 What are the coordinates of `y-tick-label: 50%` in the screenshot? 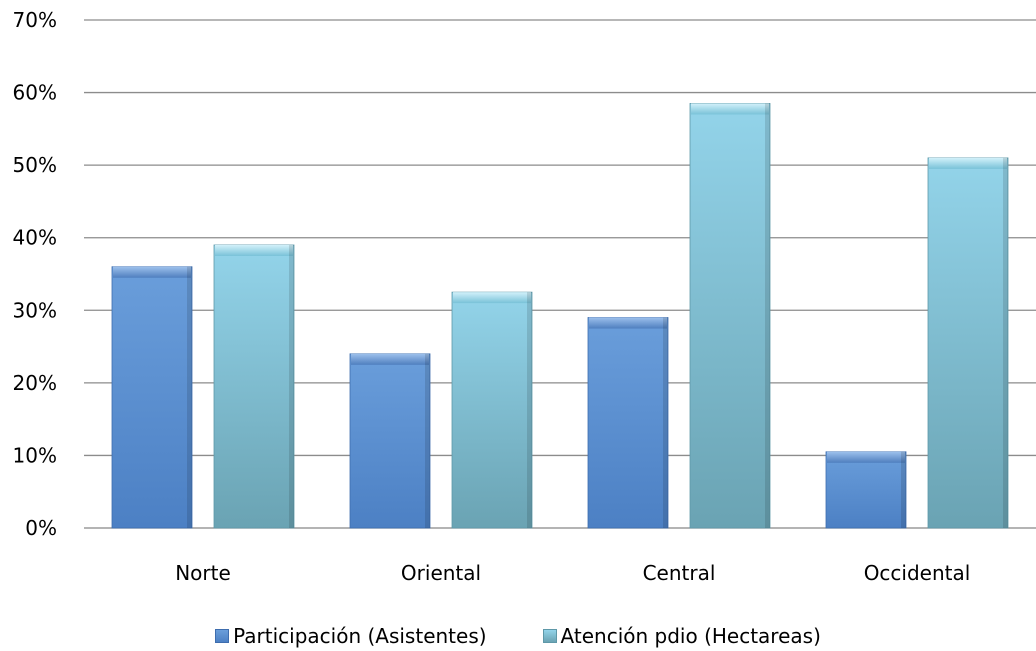 It's located at (35, 165).